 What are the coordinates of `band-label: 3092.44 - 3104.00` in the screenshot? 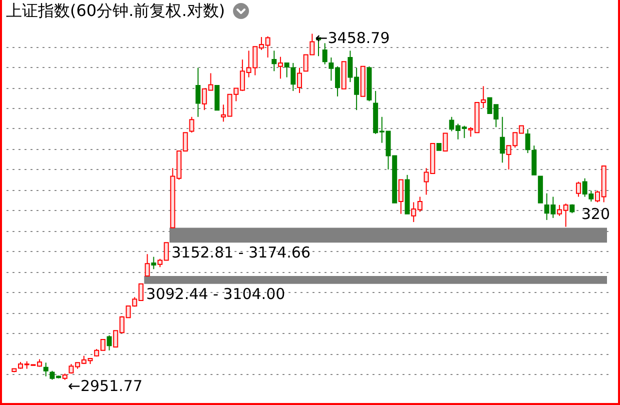 It's located at (216, 293).